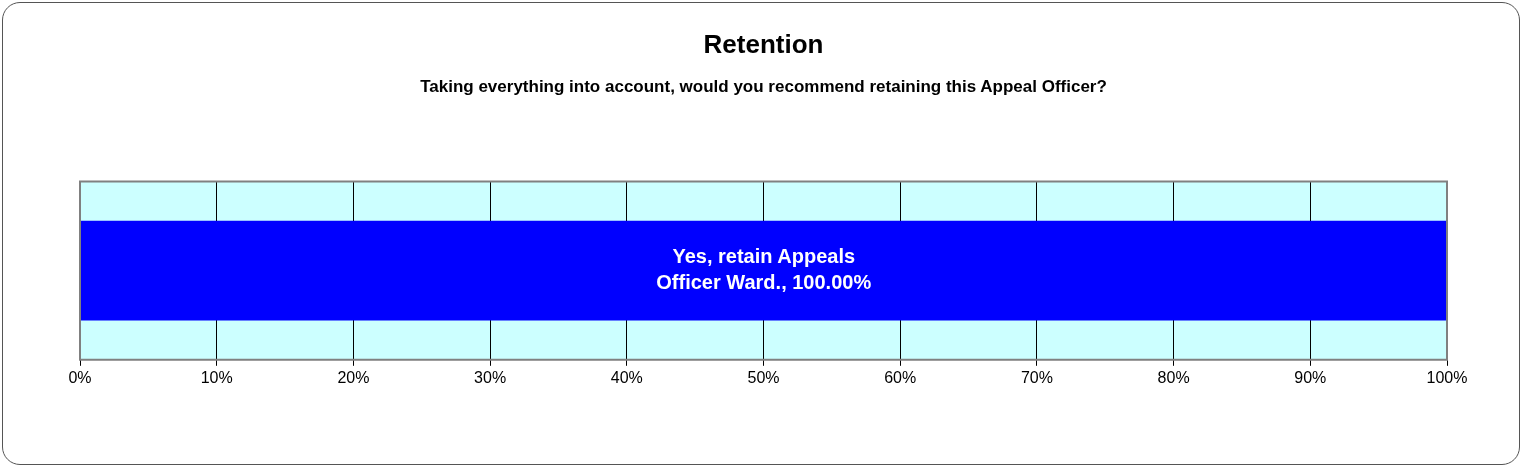 Image resolution: width=1524 pixels, height=467 pixels. What do you see at coordinates (353, 377) in the screenshot?
I see `x-tick-label: 20%` at bounding box center [353, 377].